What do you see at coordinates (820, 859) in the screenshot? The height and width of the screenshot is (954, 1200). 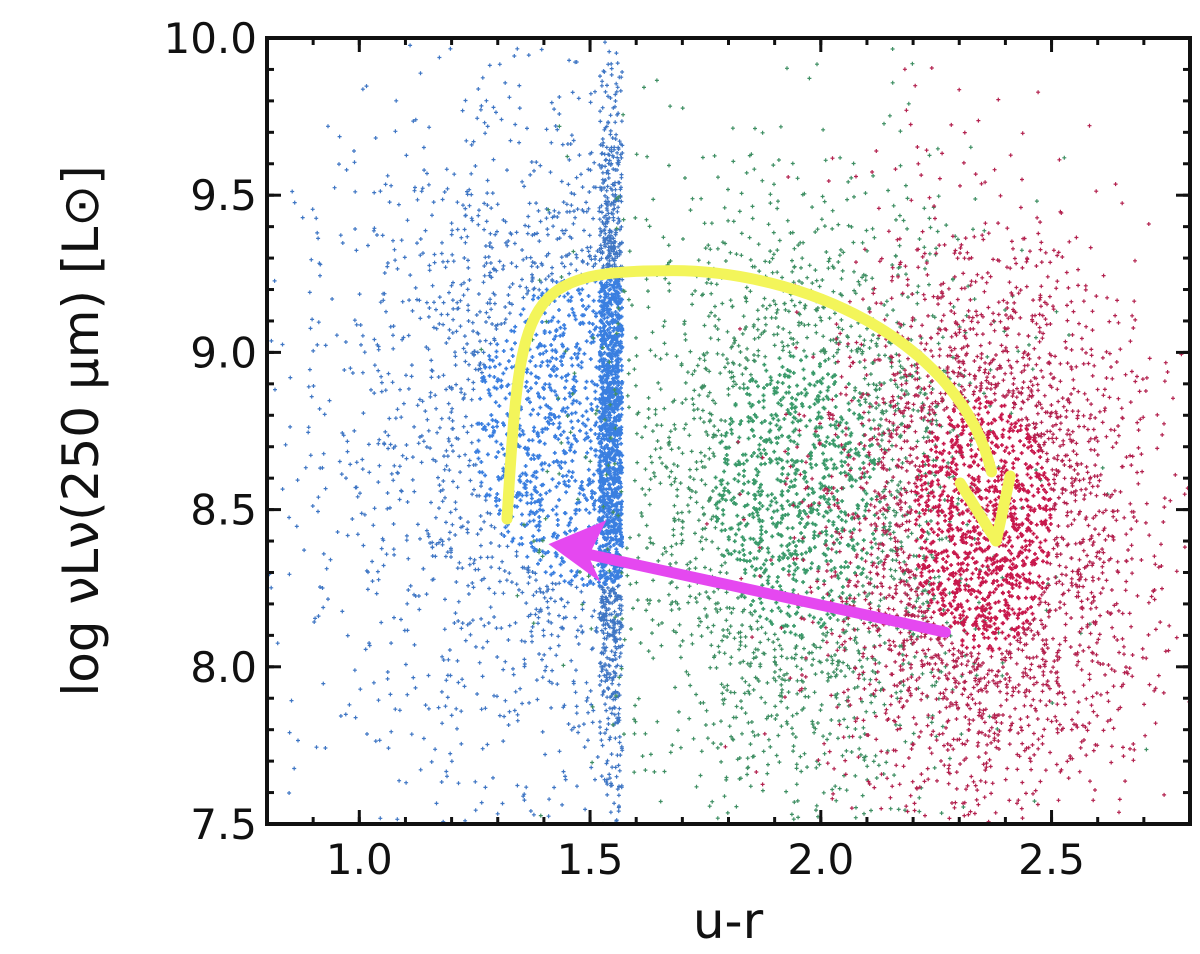 I see `x-tick-label: 2.0` at bounding box center [820, 859].